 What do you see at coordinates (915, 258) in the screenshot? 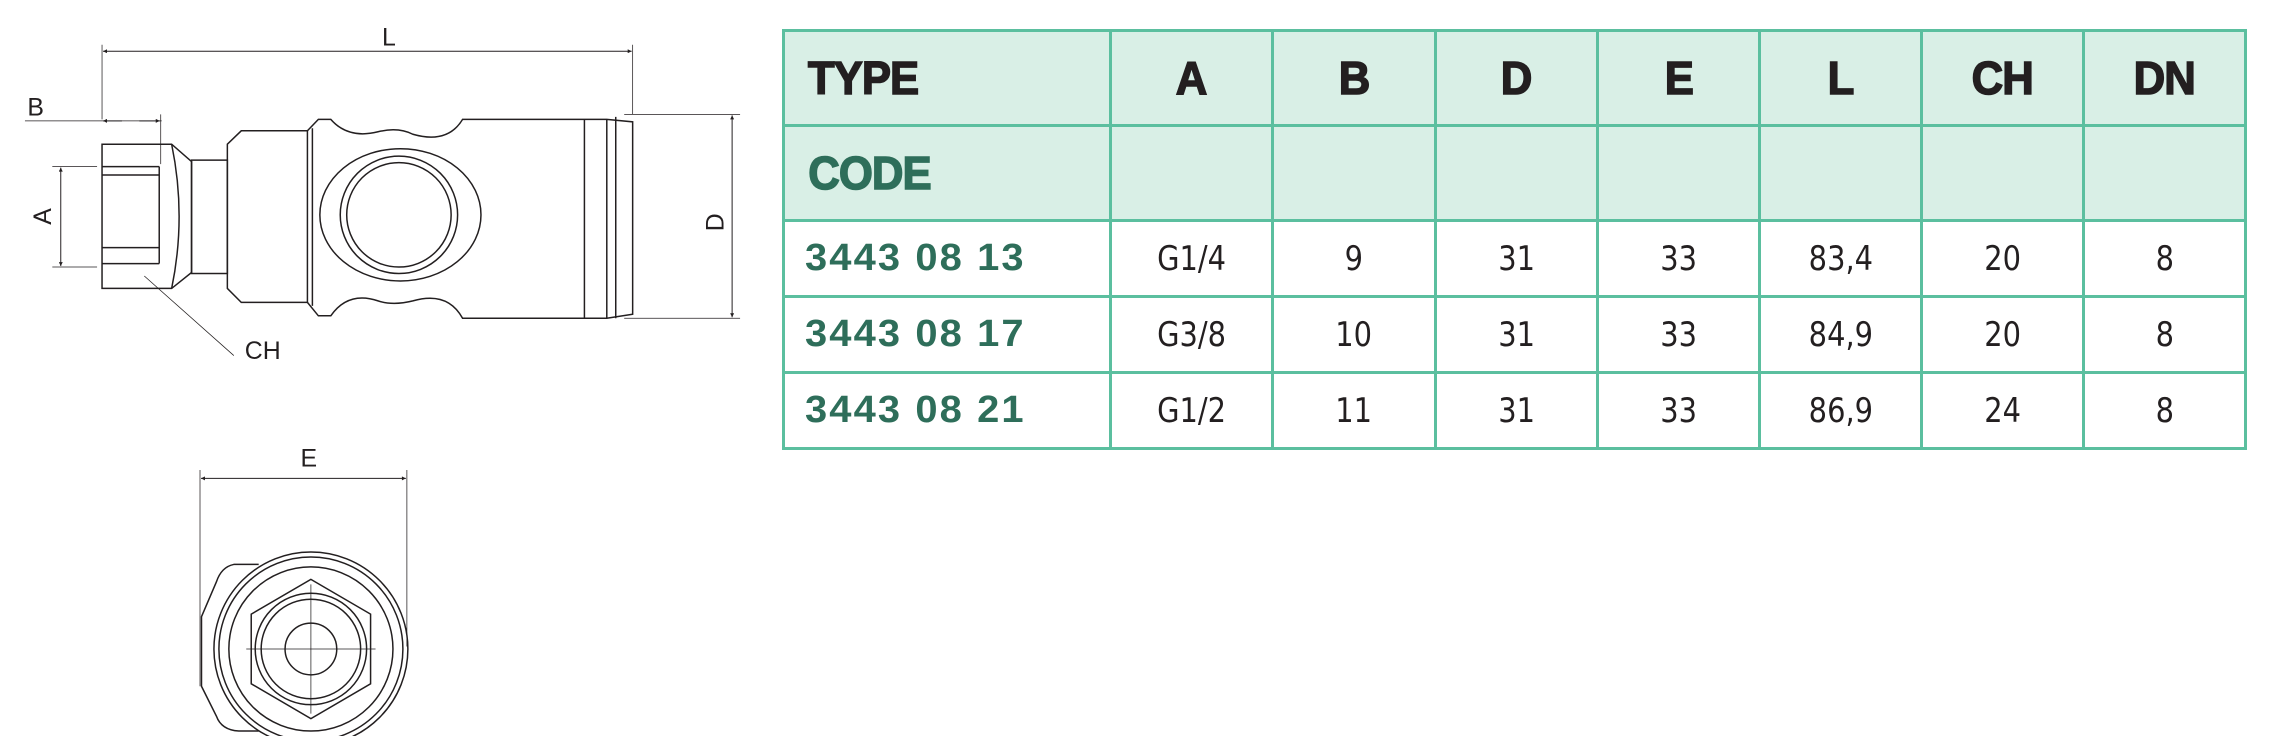
I see `row-code: 3443 08 13` at bounding box center [915, 258].